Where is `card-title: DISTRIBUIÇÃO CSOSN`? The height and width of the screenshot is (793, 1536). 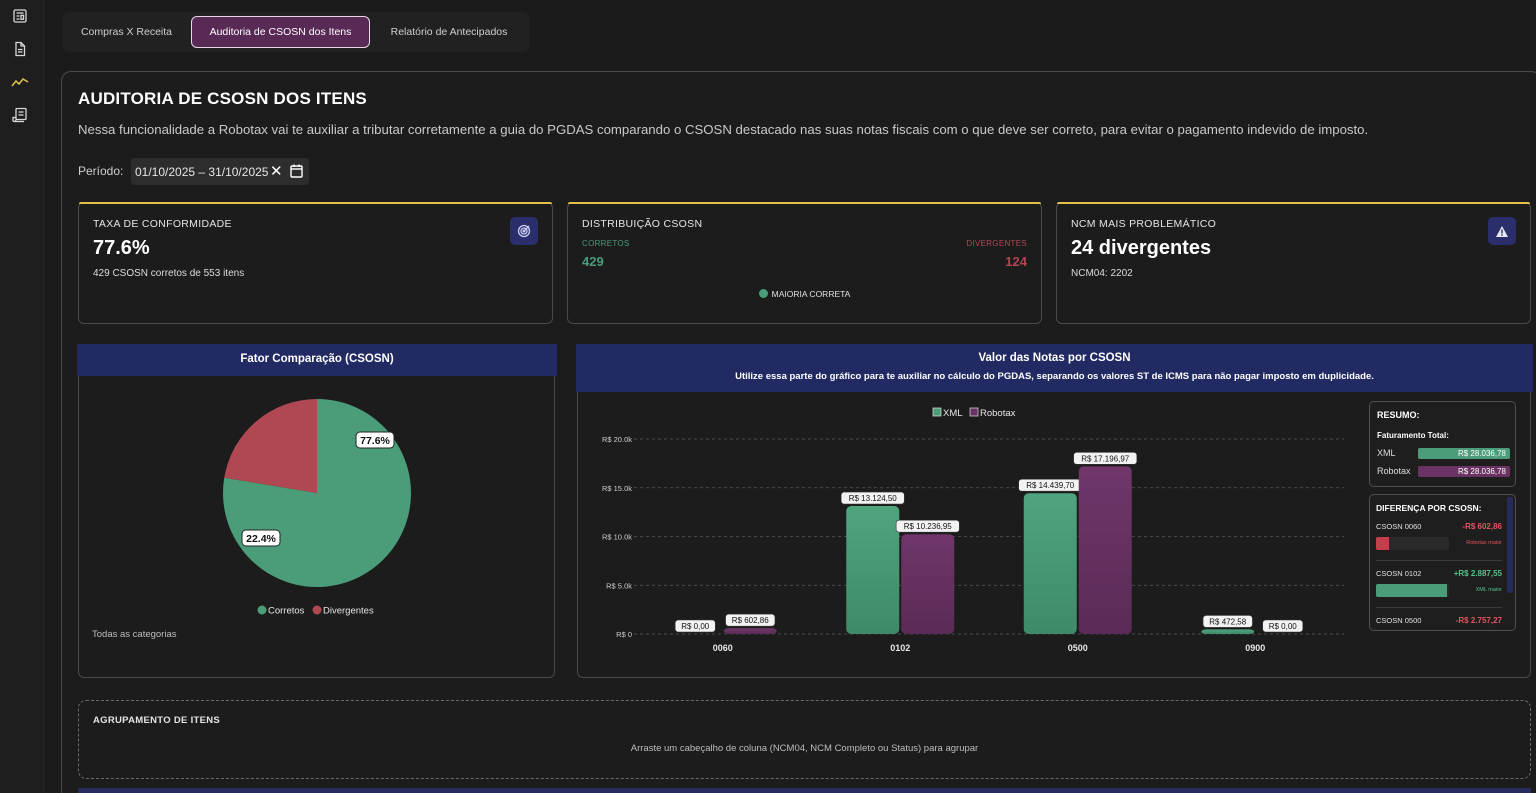
card-title: DISTRIBUIÇÃO CSOSN is located at coordinates (642, 224).